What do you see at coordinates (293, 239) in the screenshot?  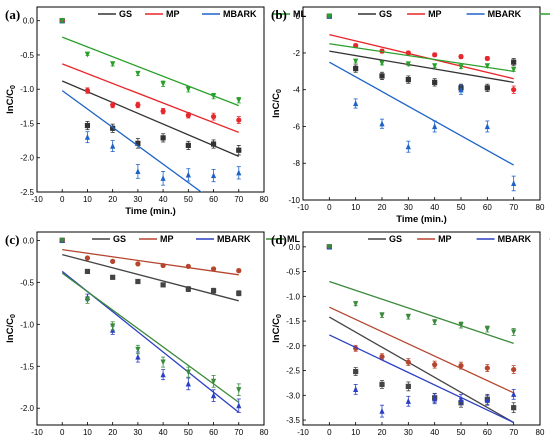 I see `legend-label: ML` at bounding box center [293, 239].